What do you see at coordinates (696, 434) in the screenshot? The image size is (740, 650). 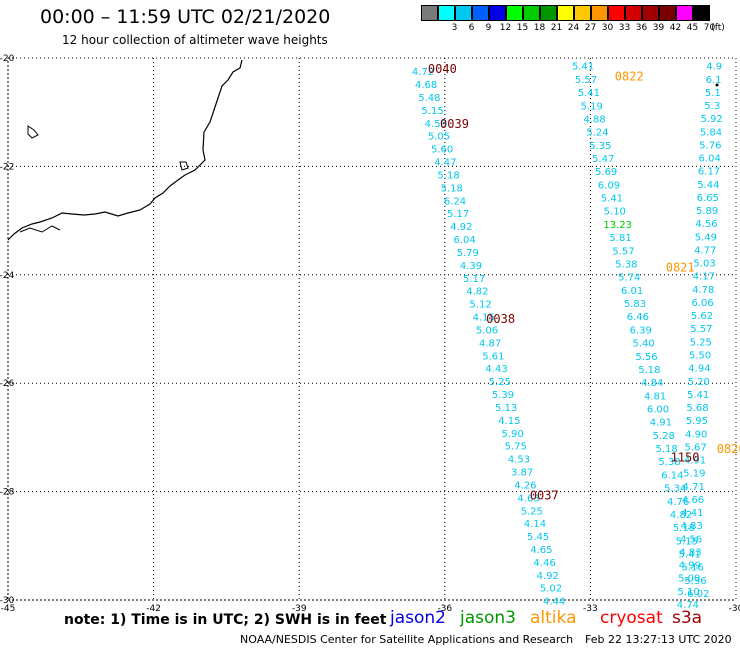 I see `wave-height-value: 4.90` at bounding box center [696, 434].